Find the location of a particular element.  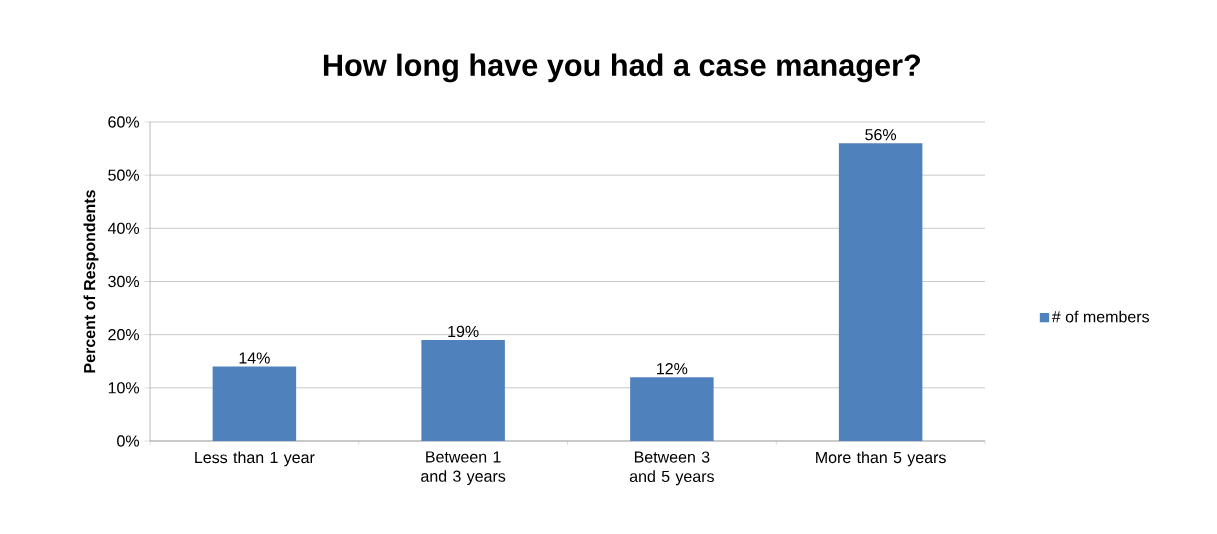

y-axis-title: Percent of Respondents is located at coordinates (91, 281).